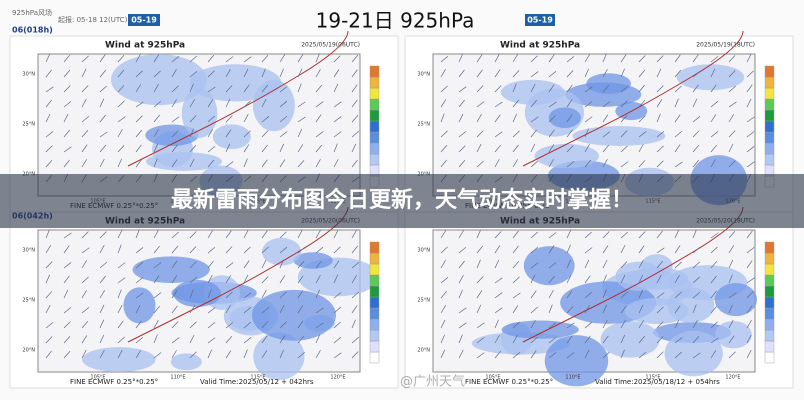 This screenshot has width=804, height=400. What do you see at coordinates (423, 125) in the screenshot?
I see `lat-label: 25°N` at bounding box center [423, 125].